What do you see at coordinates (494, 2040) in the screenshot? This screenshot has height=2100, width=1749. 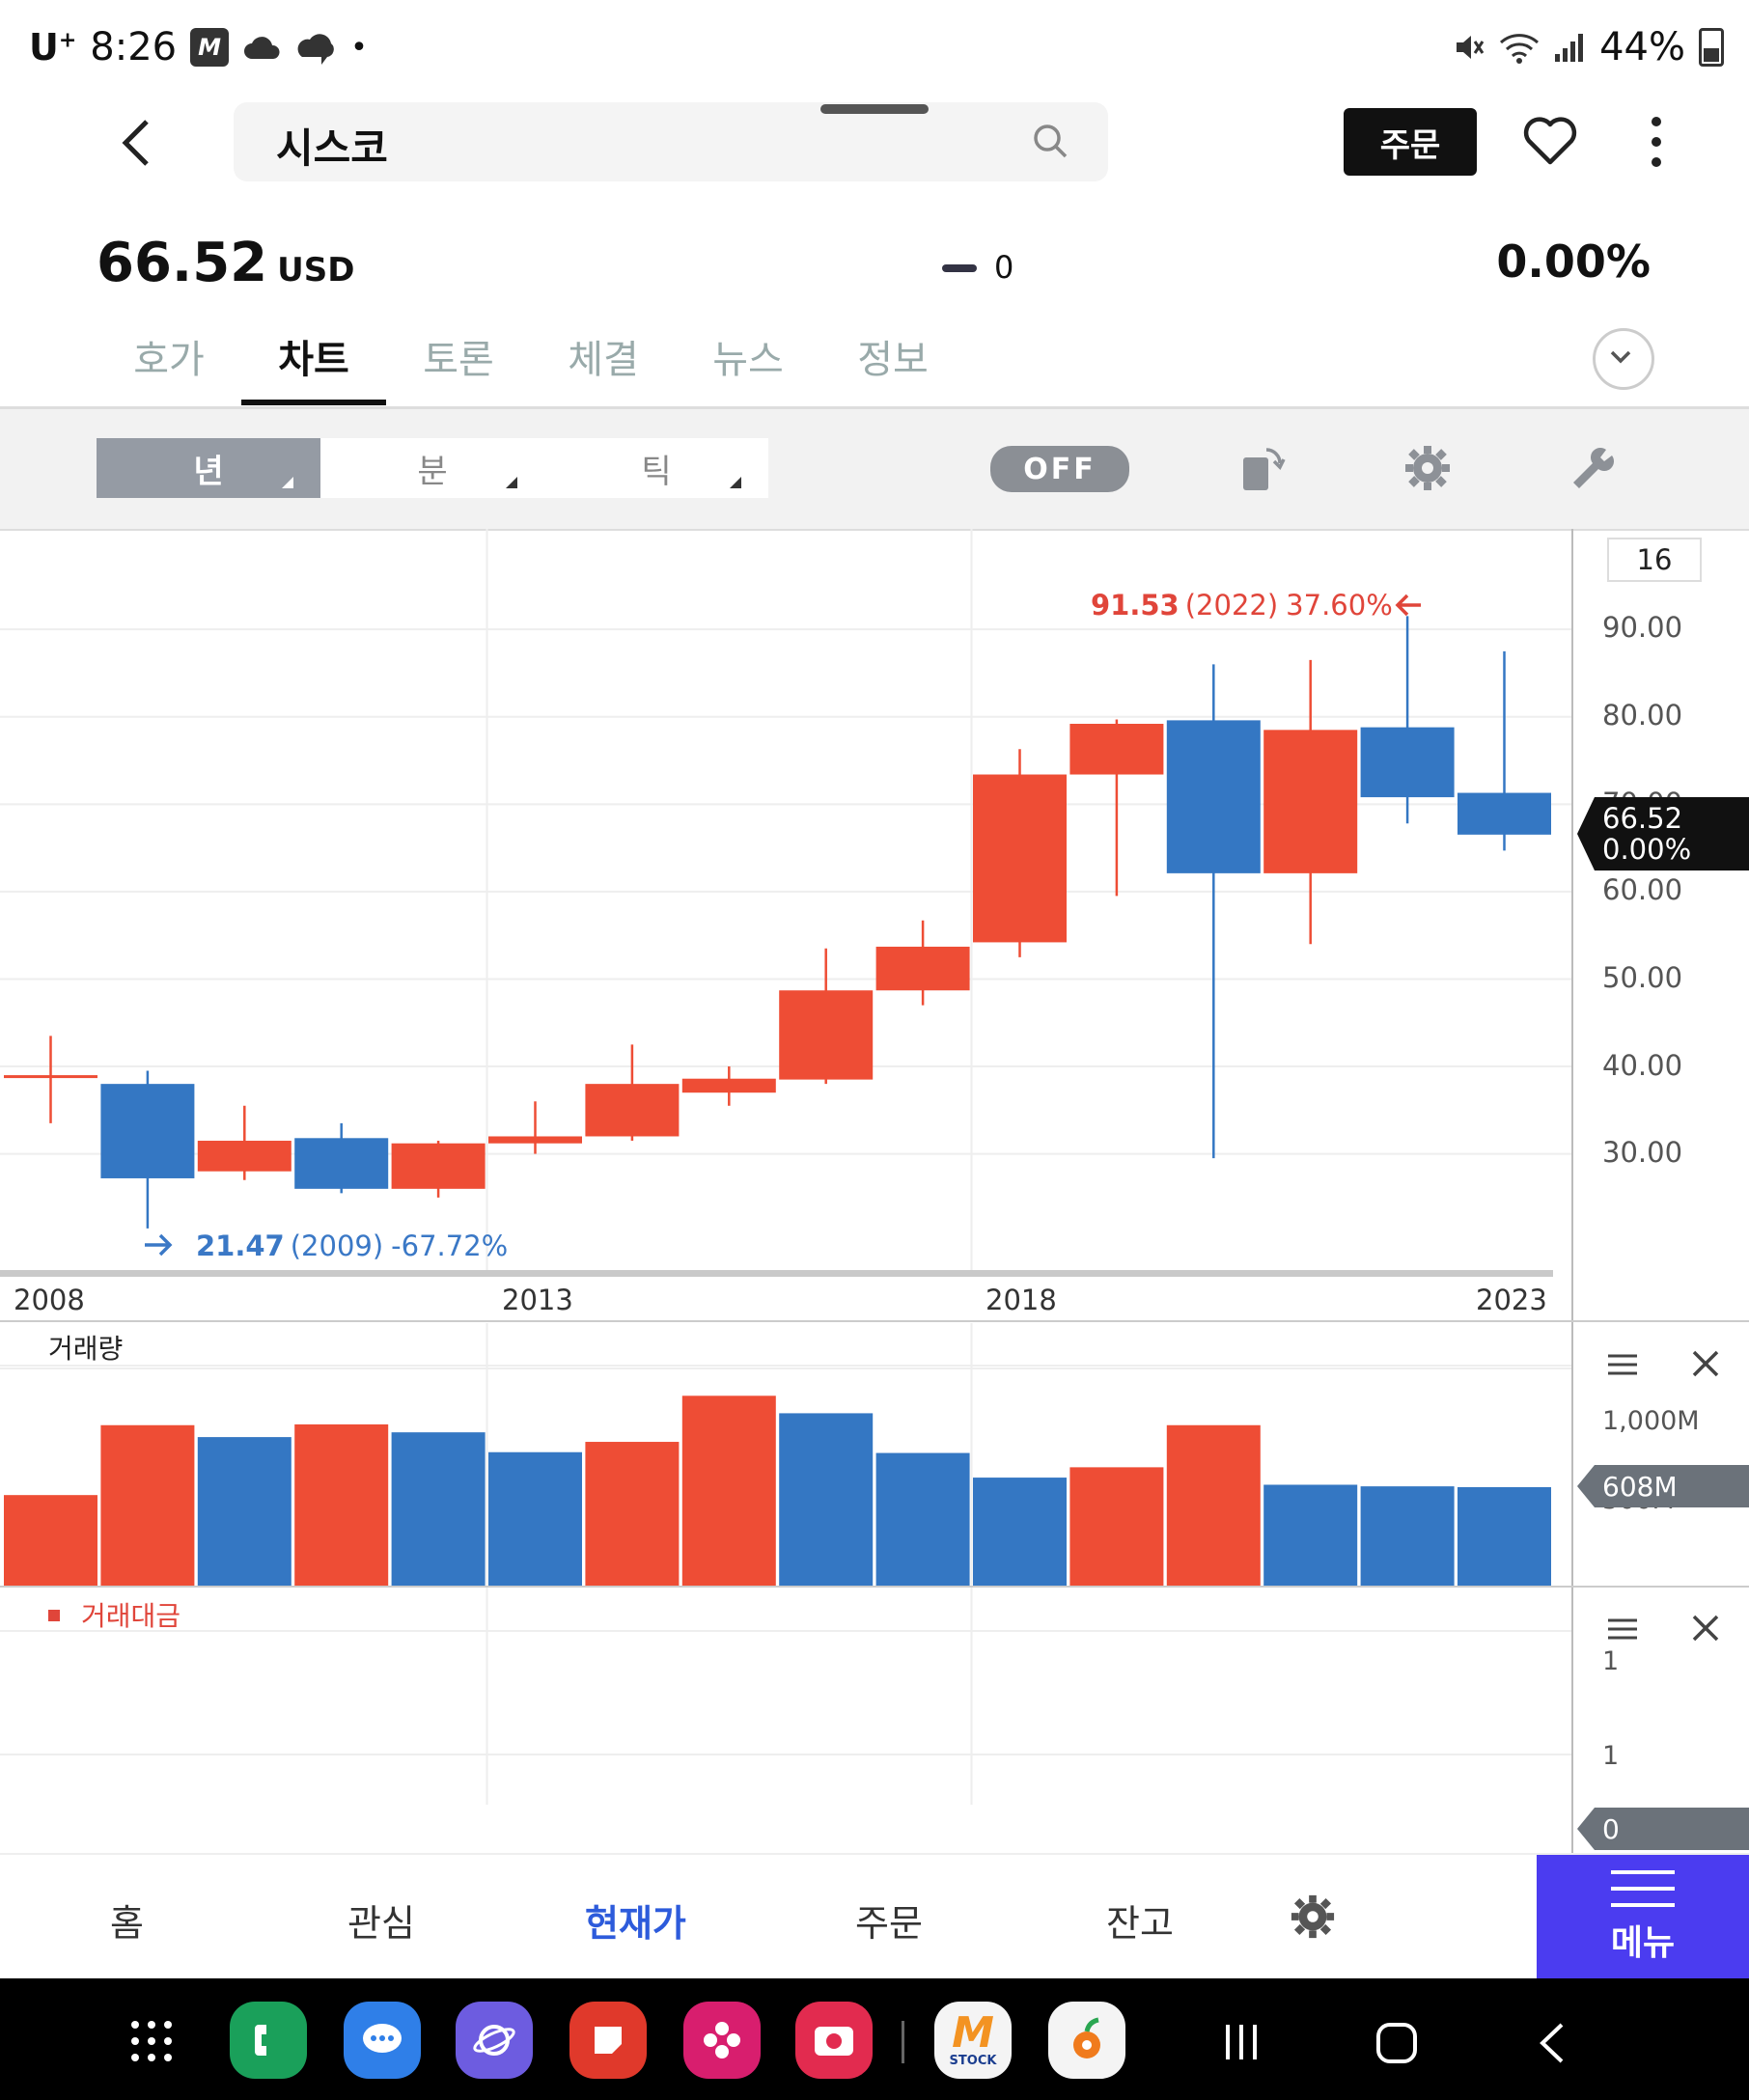 I see `internet-app-icon` at bounding box center [494, 2040].